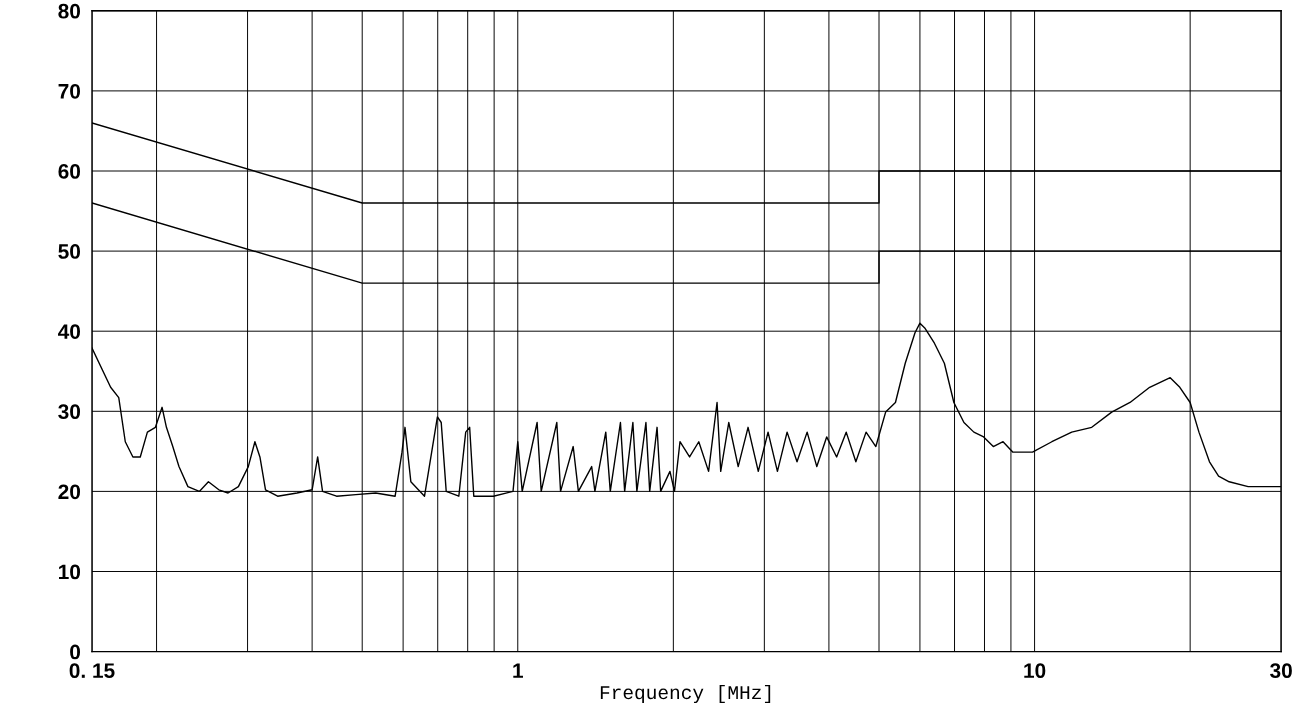  I want to click on y-tick-label: 60, so click(69, 171).